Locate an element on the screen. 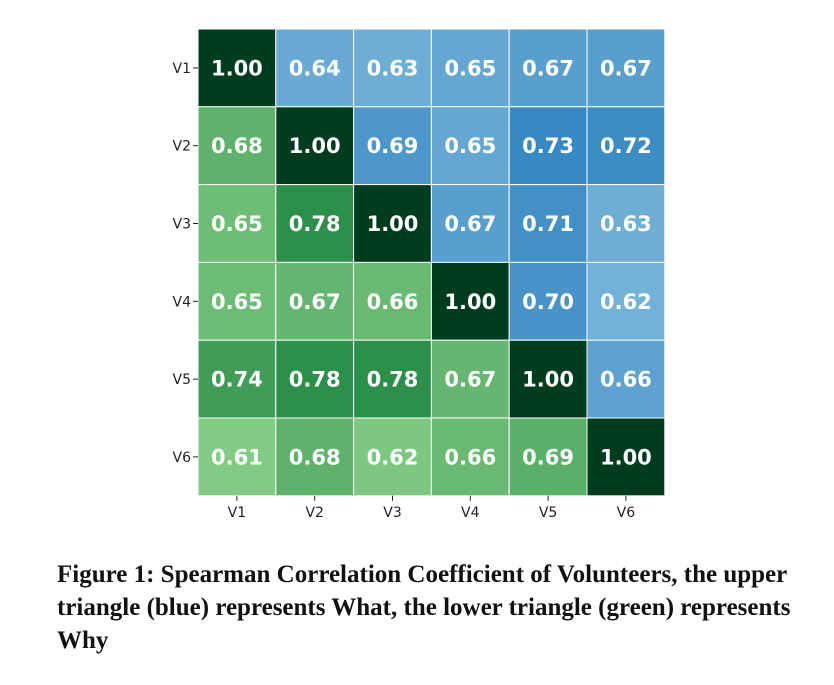  heatmap-cell-V4-V4 is located at coordinates (470, 301).